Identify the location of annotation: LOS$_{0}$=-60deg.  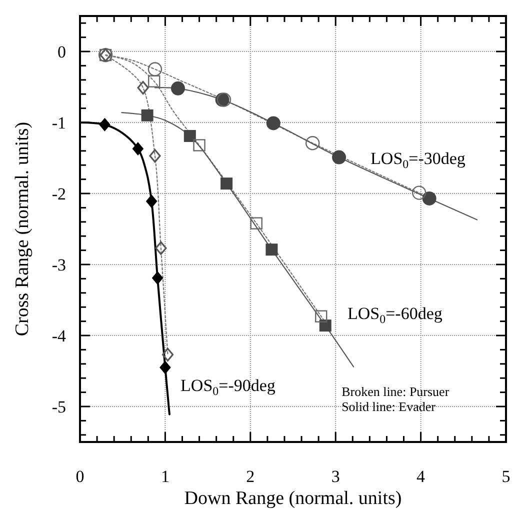
(395, 315).